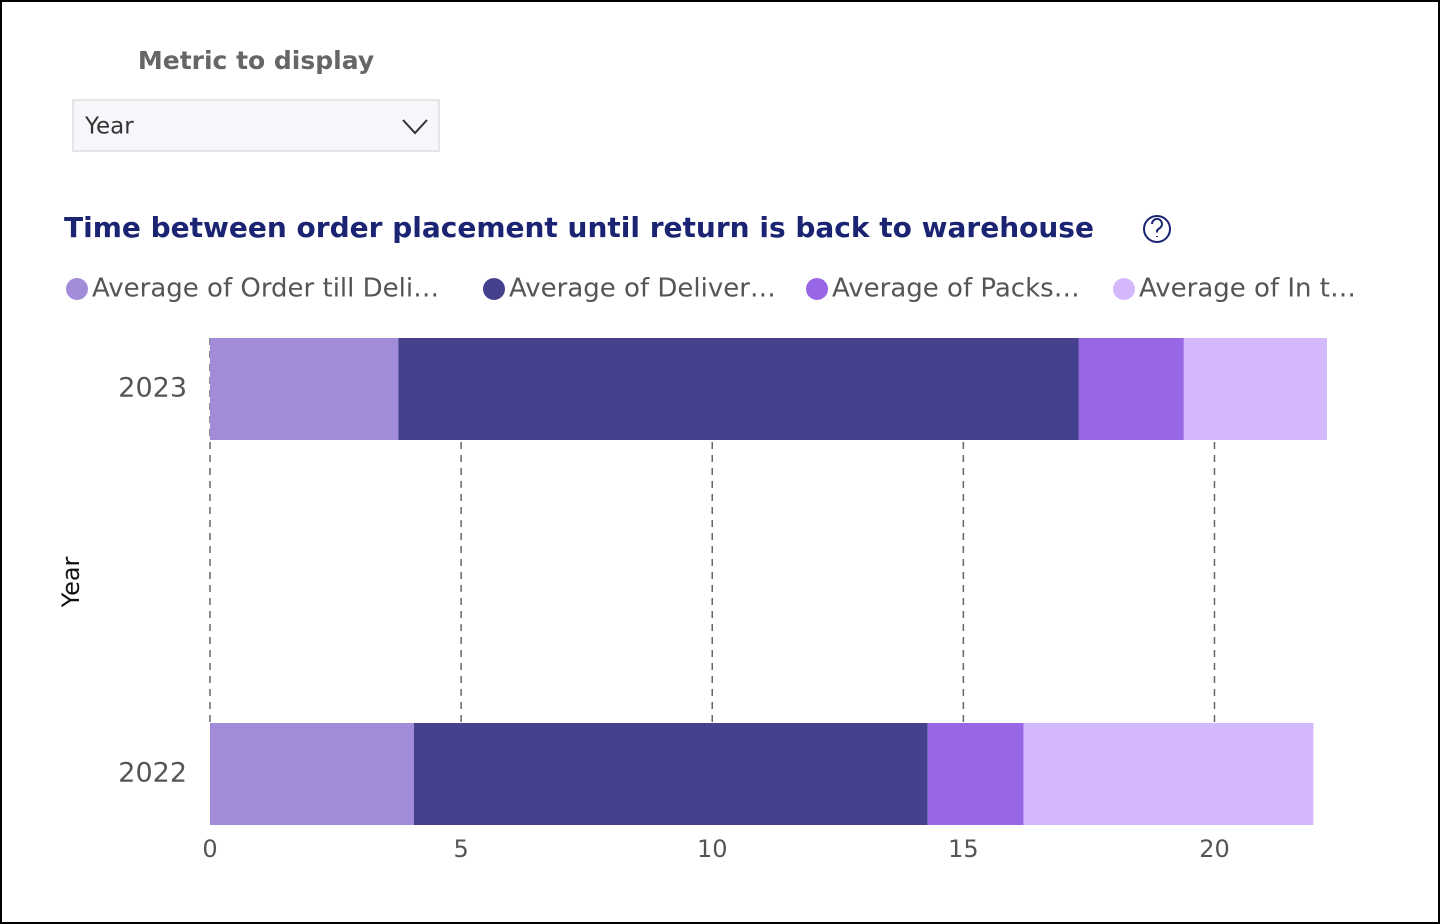 The height and width of the screenshot is (924, 1440). I want to click on x-tick-label: 0, so click(209, 849).